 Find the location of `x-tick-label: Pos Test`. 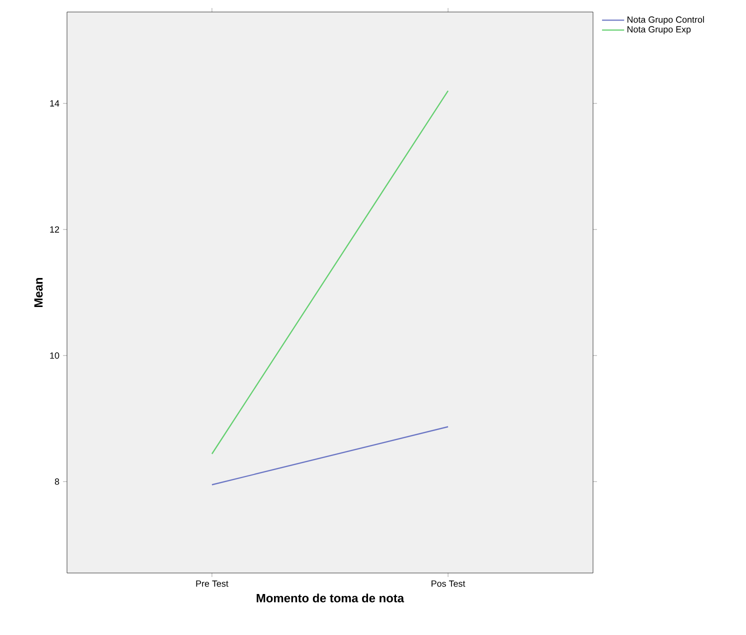

x-tick-label: Pos Test is located at coordinates (449, 583).